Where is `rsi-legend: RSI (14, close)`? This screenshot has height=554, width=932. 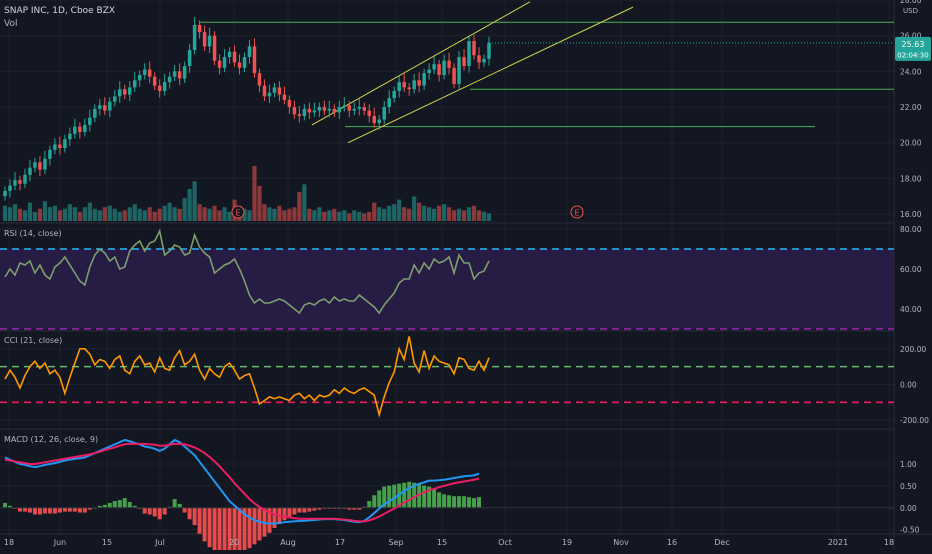
rsi-legend: RSI (14, close) is located at coordinates (33, 233).